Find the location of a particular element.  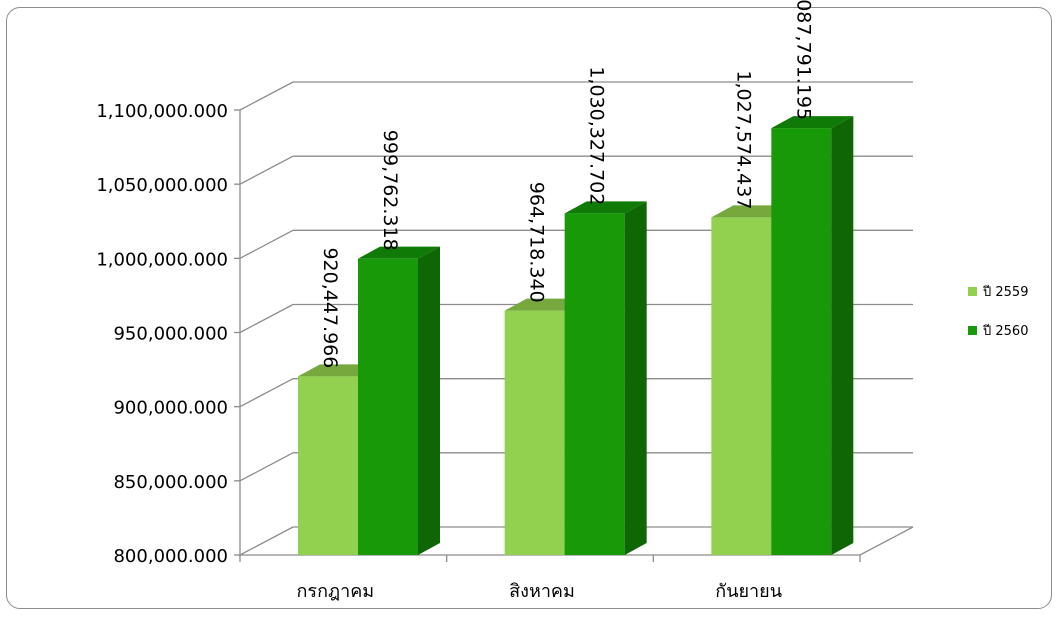

data-label: 999,762.318 is located at coordinates (390, 190).